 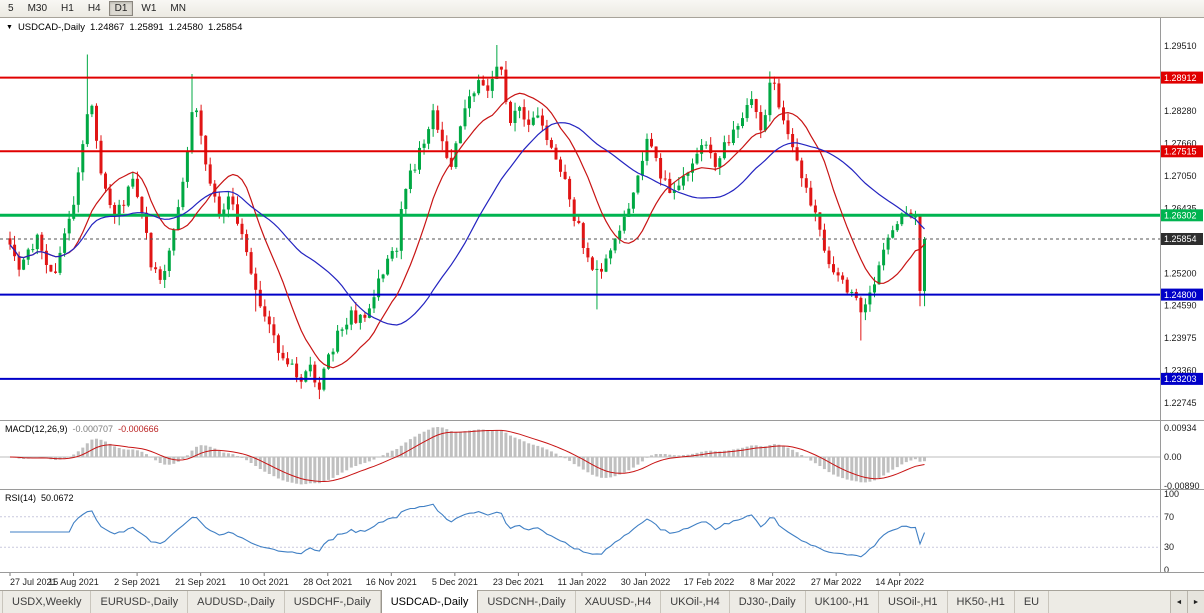 I want to click on tab-eu: EU, so click(x=1032, y=602).